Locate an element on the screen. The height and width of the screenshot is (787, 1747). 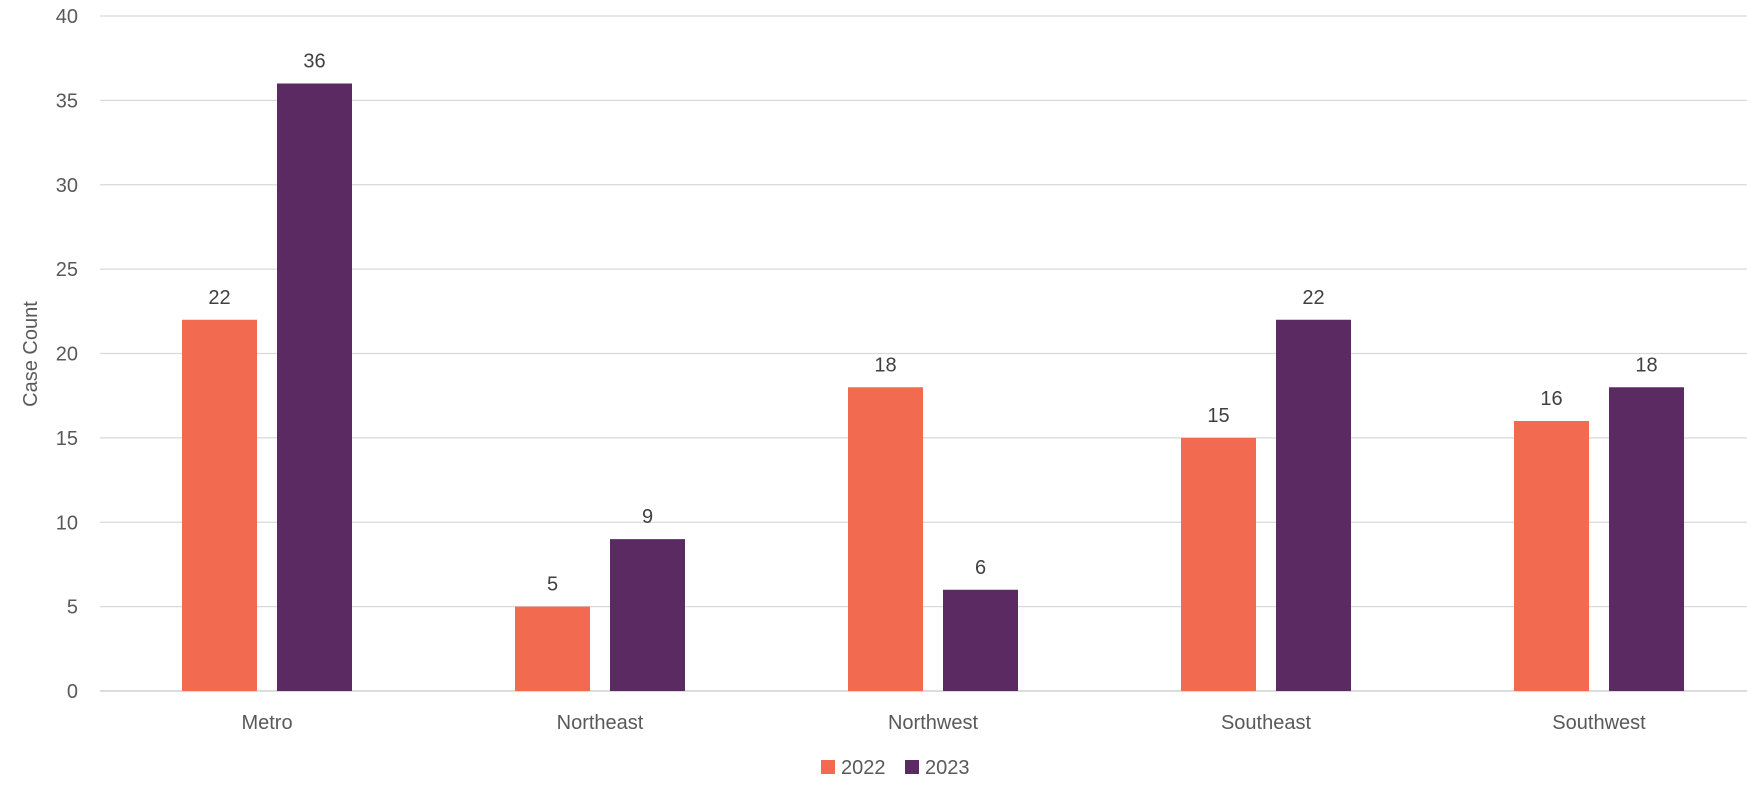
y-tick-label: 10 is located at coordinates (67, 523).